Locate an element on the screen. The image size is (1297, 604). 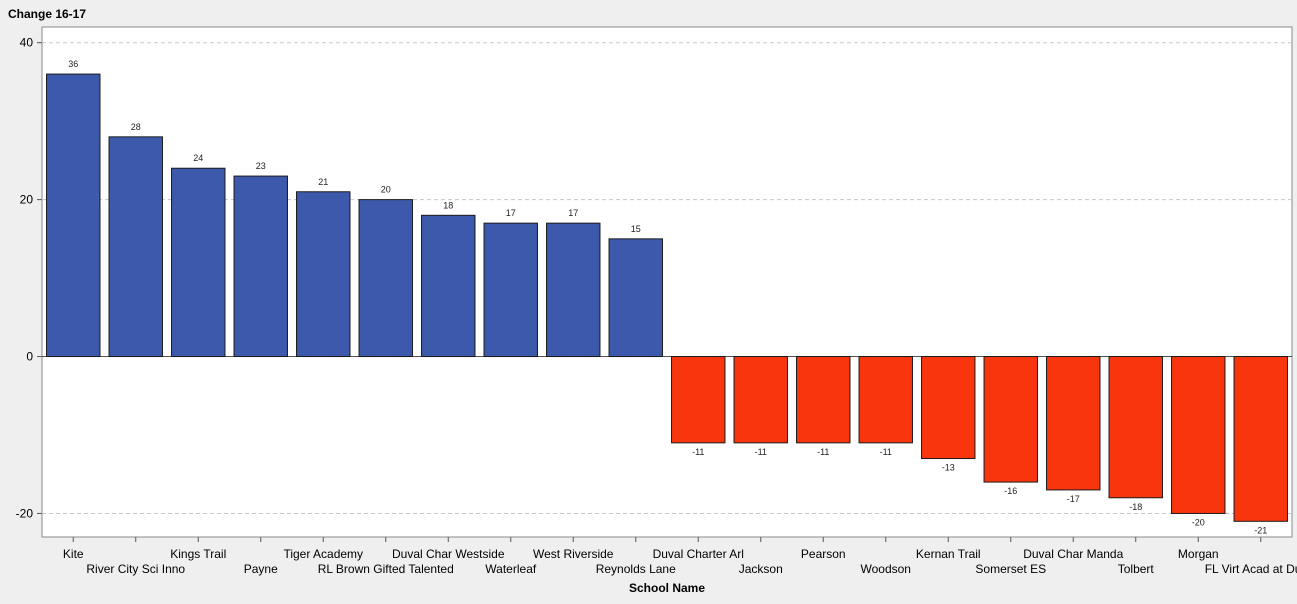
y-tick-label: -20 is located at coordinates (25, 513).